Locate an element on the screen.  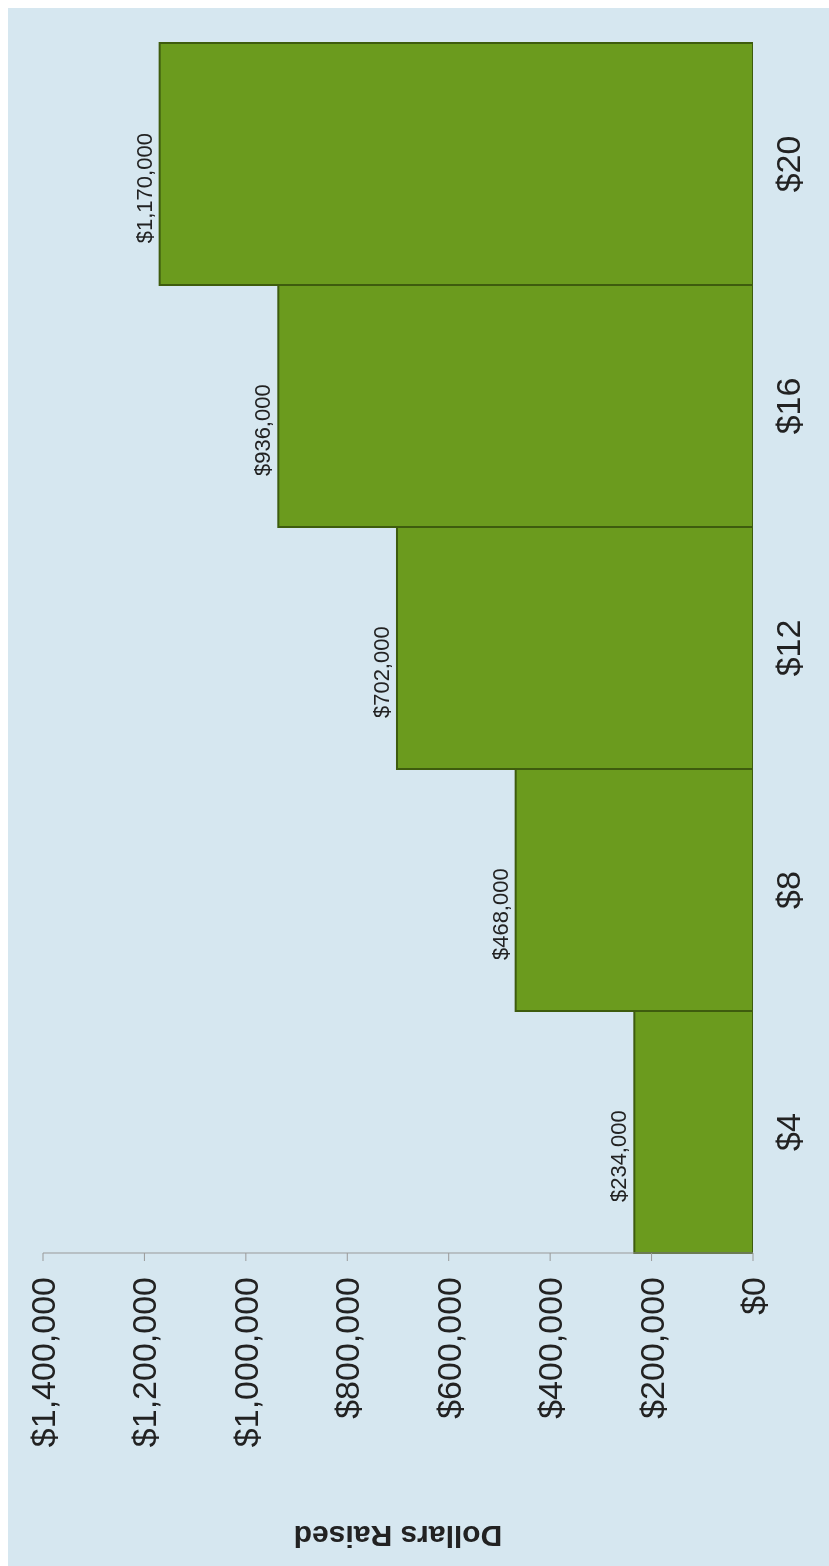
x-tick-label: $800,000 is located at coordinates (347, 1348).